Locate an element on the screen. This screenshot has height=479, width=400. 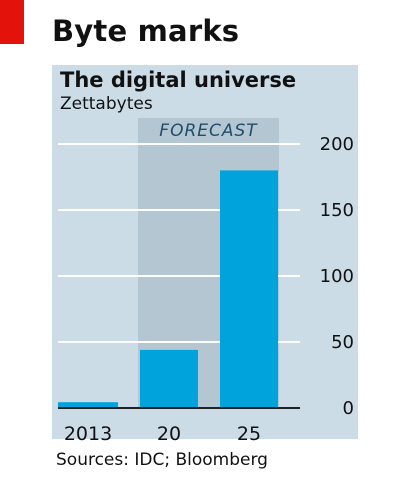
y-tick-label: 150 is located at coordinates (337, 210).